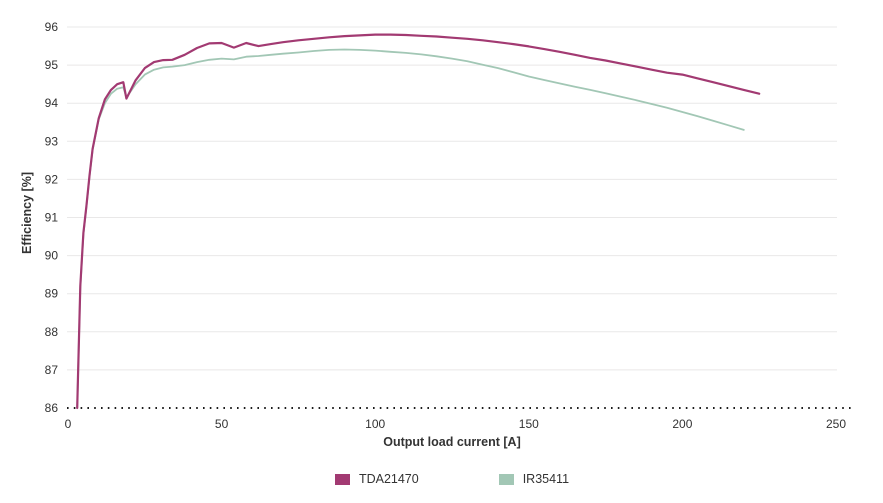  I want to click on legend-item-ir35411: IR35411, so click(534, 479).